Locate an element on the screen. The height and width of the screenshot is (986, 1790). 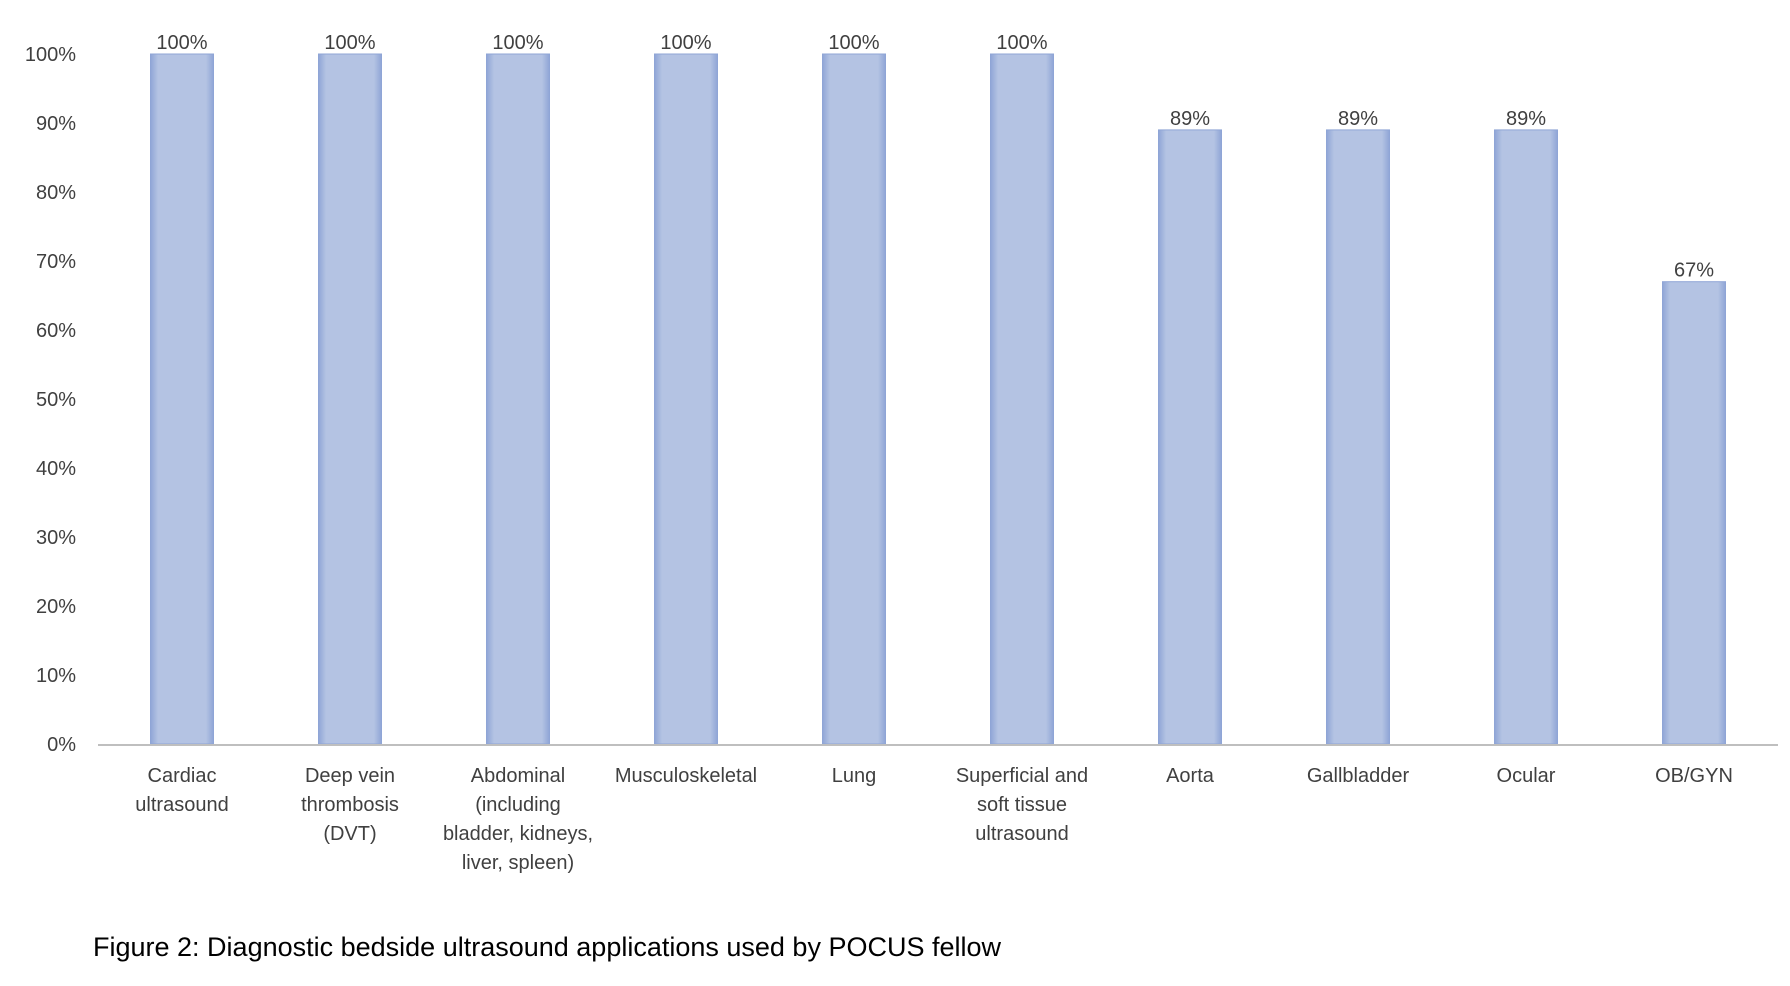
x-tick-label: Ocular is located at coordinates (1526, 776).